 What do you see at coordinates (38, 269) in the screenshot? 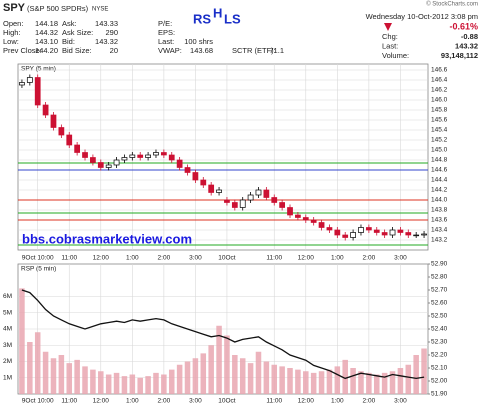
I see `panel-label: RSP (5 min)` at bounding box center [38, 269].